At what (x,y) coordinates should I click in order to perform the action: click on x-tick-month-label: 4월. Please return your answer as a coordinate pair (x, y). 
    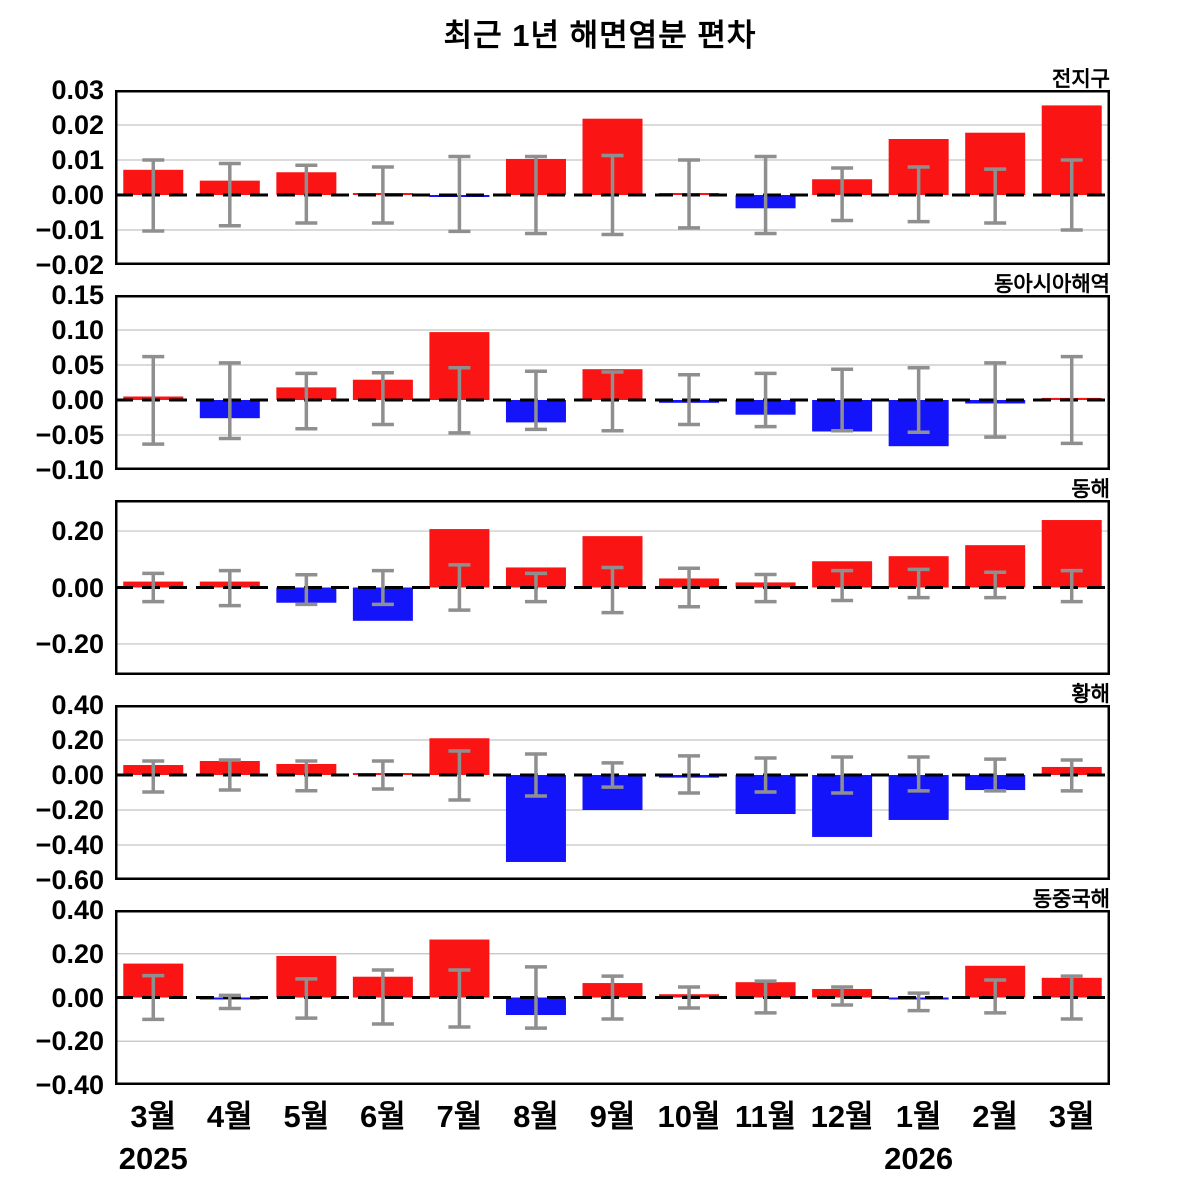
    Looking at the image, I should click on (229, 1116).